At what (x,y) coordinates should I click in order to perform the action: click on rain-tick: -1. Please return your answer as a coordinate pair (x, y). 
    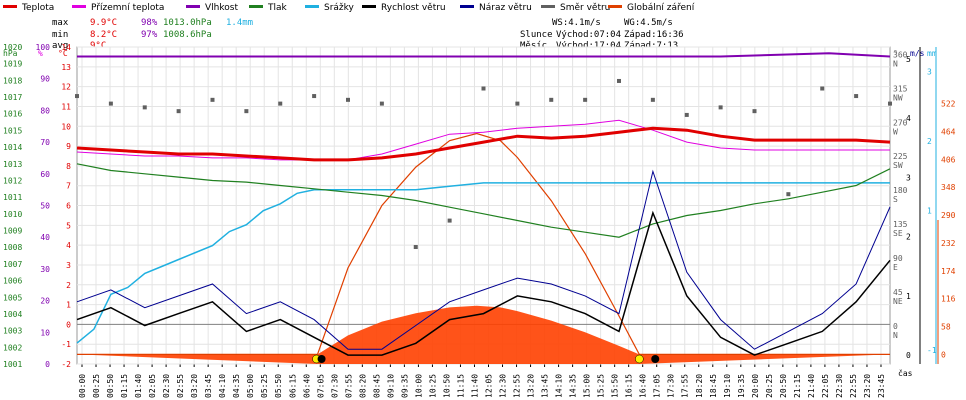
    Looking at the image, I should click on (932, 350).